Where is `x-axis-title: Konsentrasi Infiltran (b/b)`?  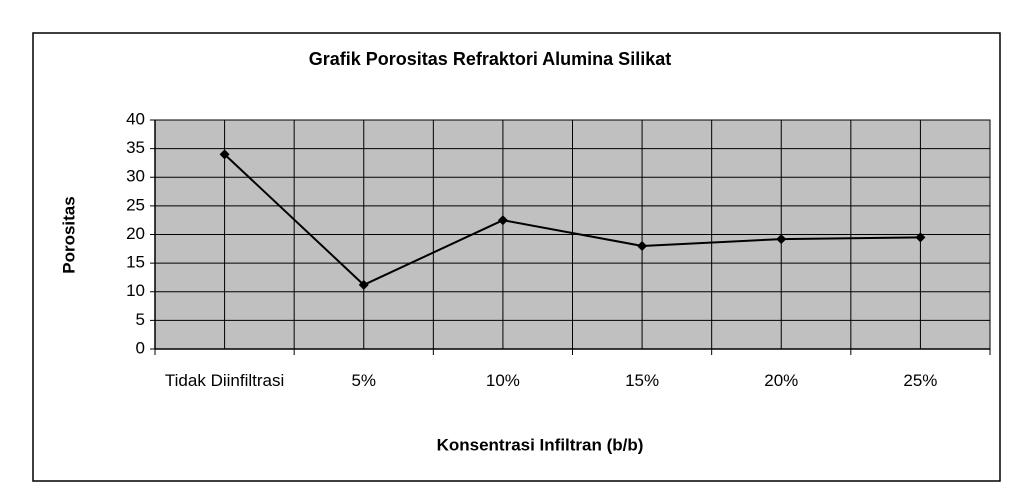 x-axis-title: Konsentrasi Infiltran (b/b) is located at coordinates (540, 444).